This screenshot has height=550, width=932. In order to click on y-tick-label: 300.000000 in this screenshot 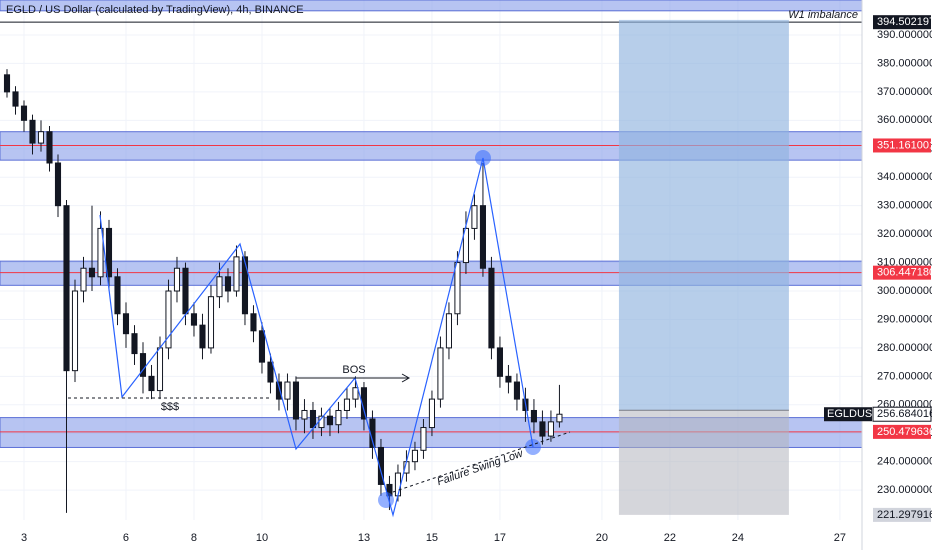, I will do `click(904, 291)`.